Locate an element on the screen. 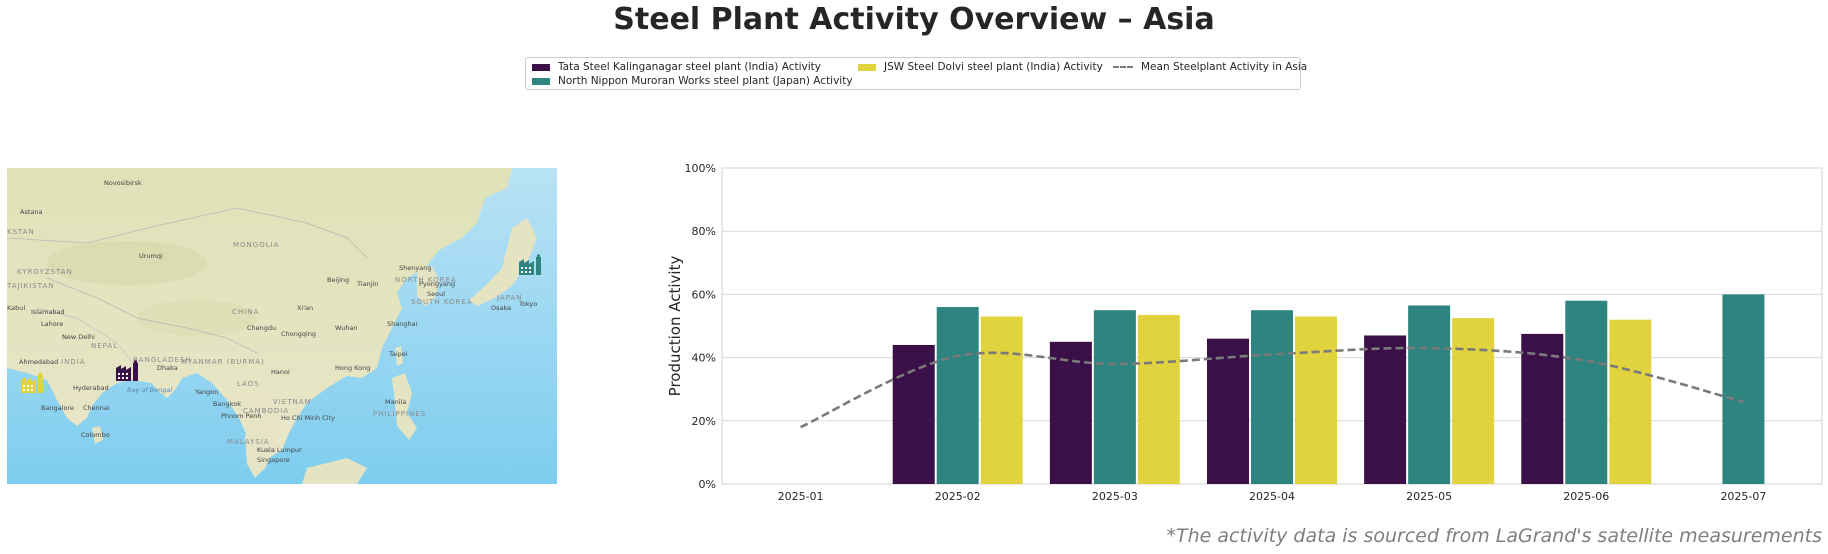 This screenshot has width=1828, height=554. map-label-manila: Manila is located at coordinates (396, 402).